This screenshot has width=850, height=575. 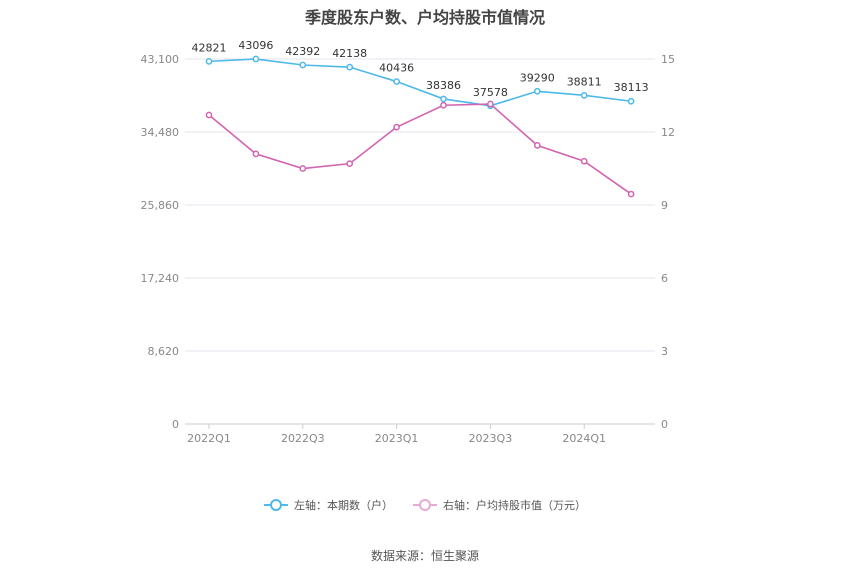 I want to click on data-label: 40436, so click(x=396, y=68).